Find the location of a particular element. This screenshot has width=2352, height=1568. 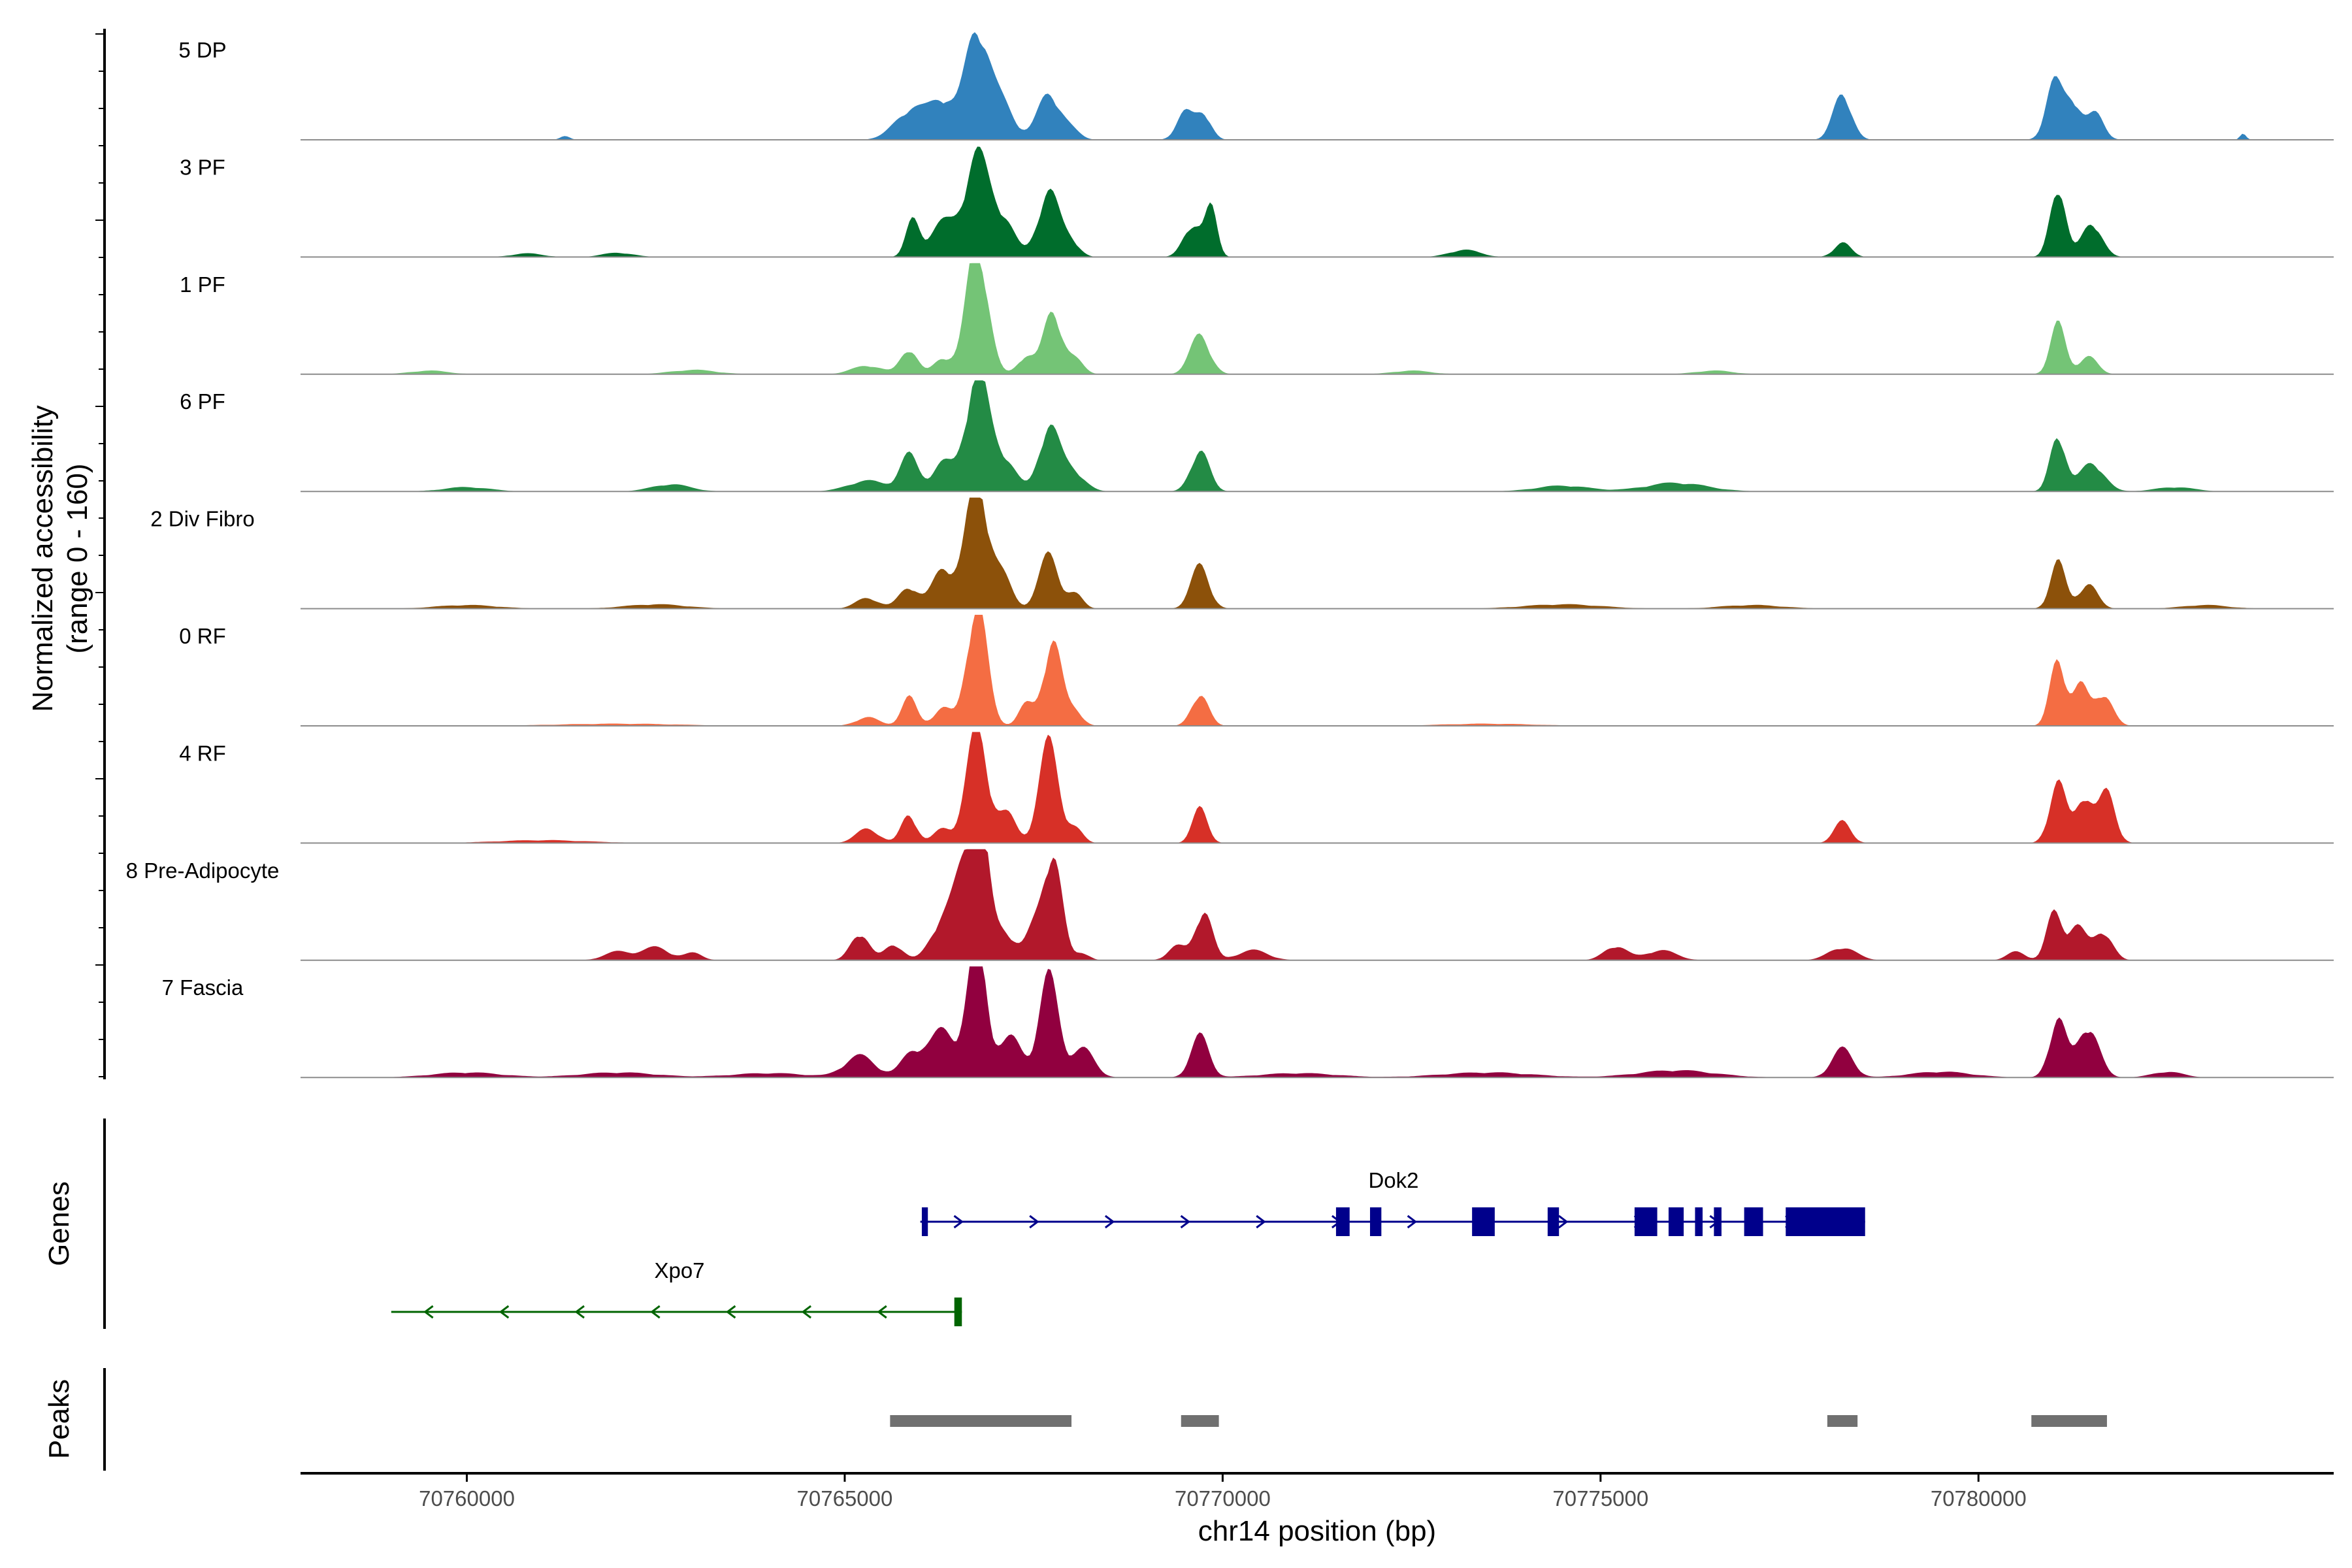

track-4-rf: 4 RF is located at coordinates (1256, 788).